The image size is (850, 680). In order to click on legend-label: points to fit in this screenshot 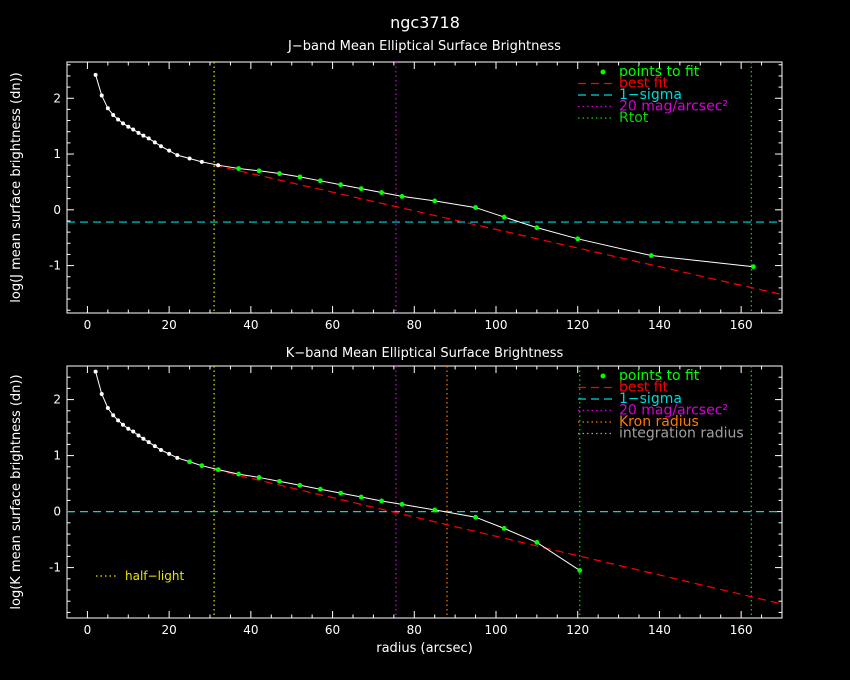, I will do `click(659, 376)`.